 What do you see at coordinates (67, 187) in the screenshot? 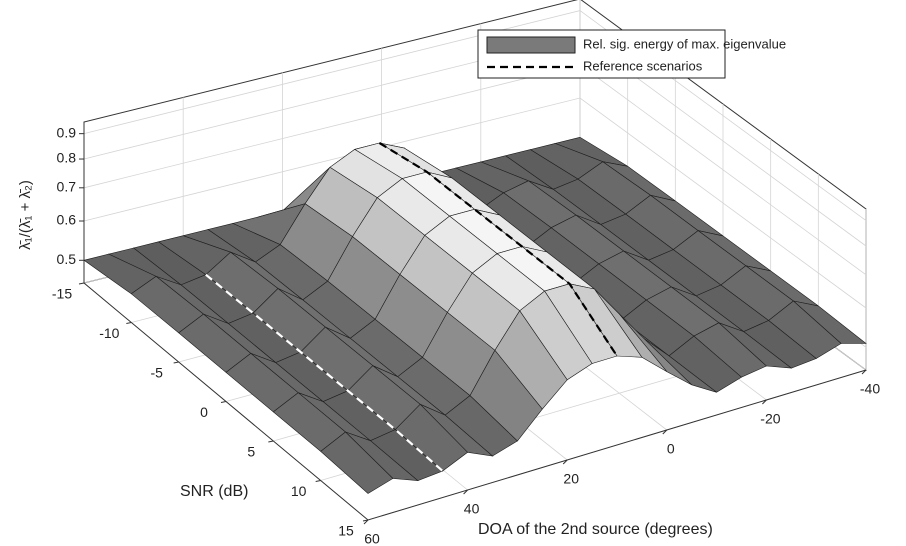
I see `z-tick-label: 0.7` at bounding box center [67, 187].